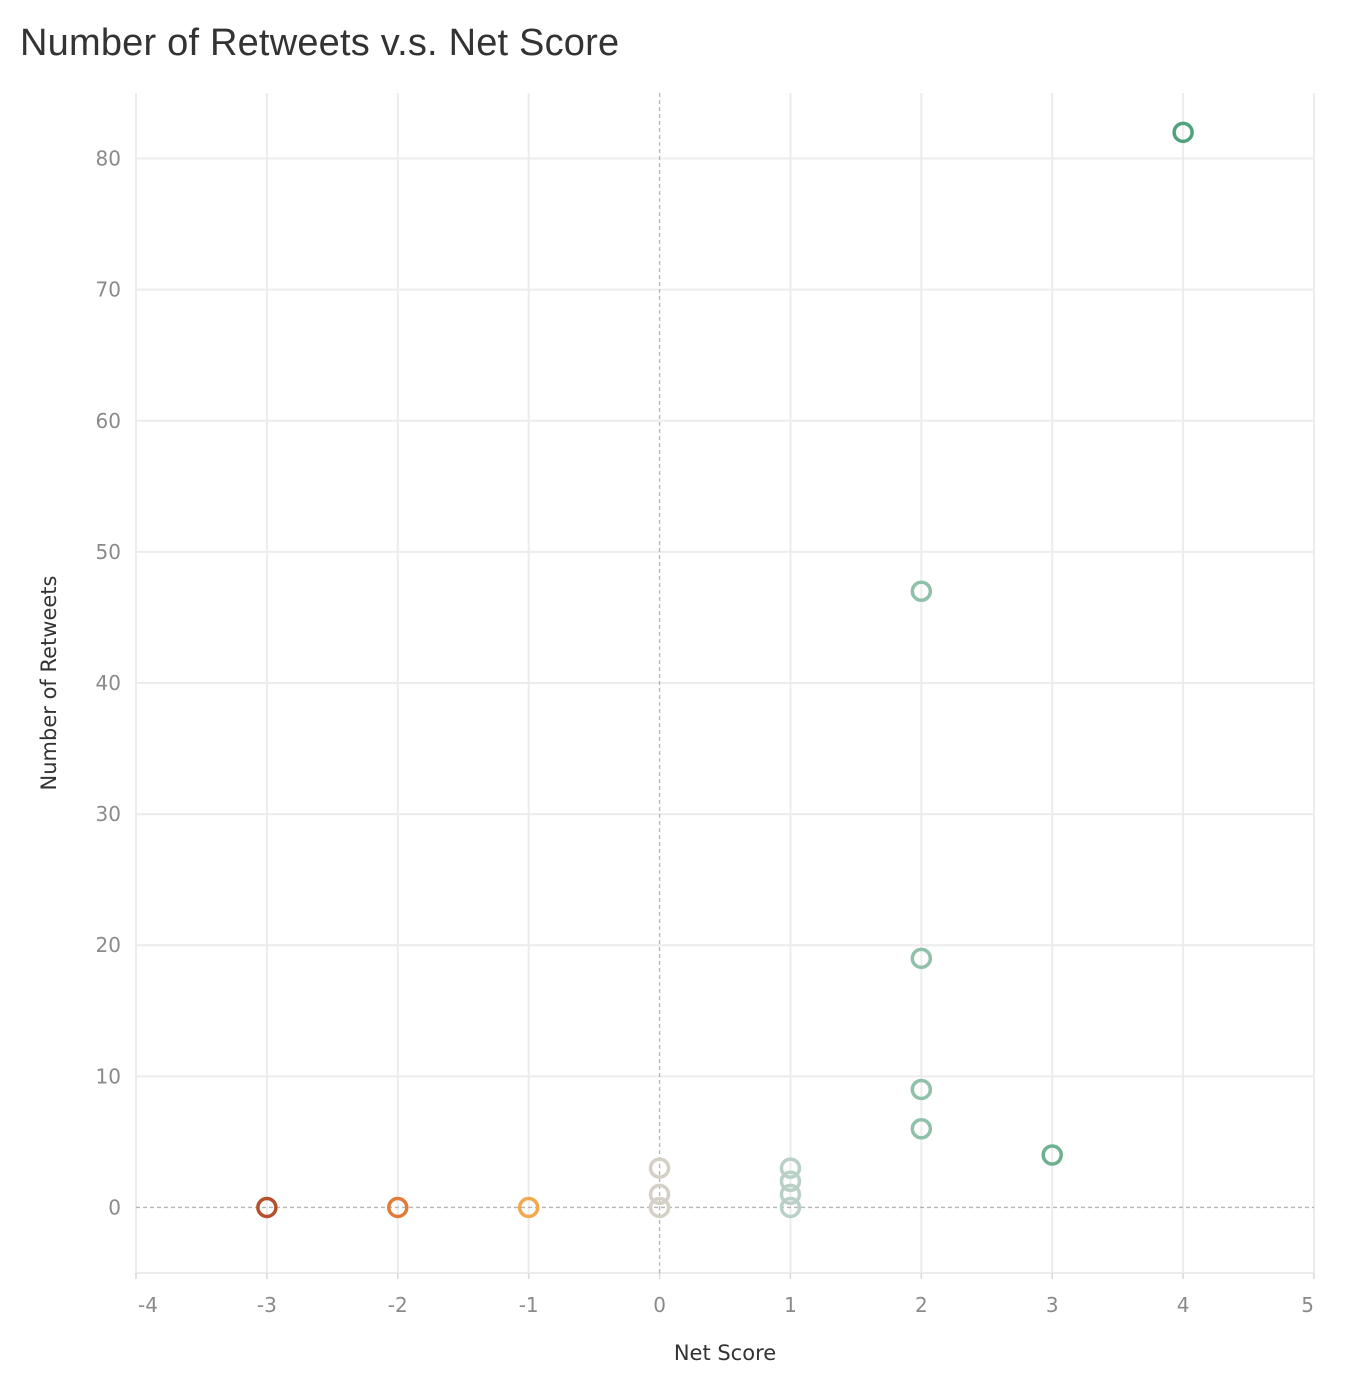  I want to click on y-tick-label: 70, so click(108, 290).